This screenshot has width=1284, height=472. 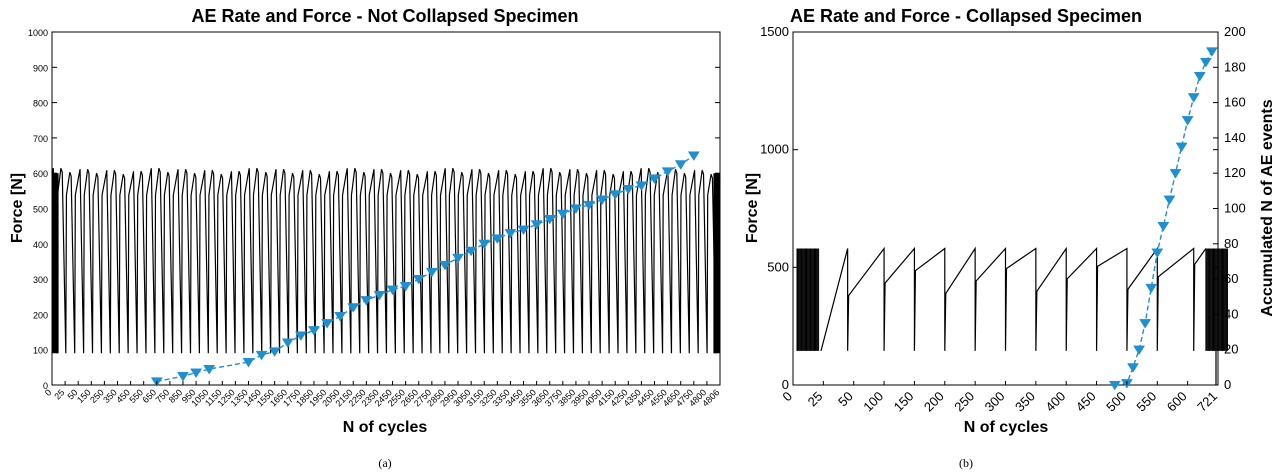 What do you see at coordinates (40, 104) in the screenshot?
I see `y-tick-label: 800` at bounding box center [40, 104].